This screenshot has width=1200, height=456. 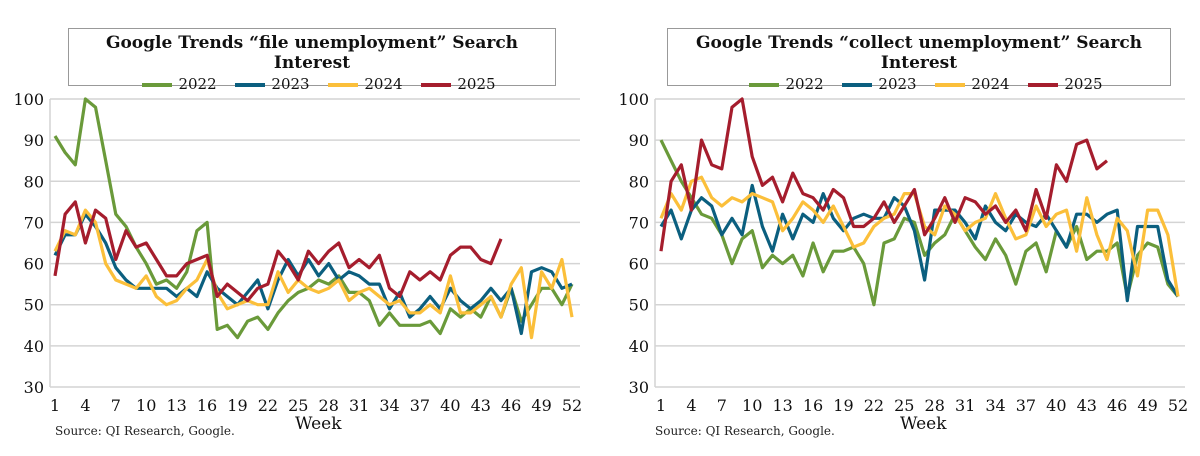 I want to click on left-x-tick-label: 10, so click(x=146, y=405).